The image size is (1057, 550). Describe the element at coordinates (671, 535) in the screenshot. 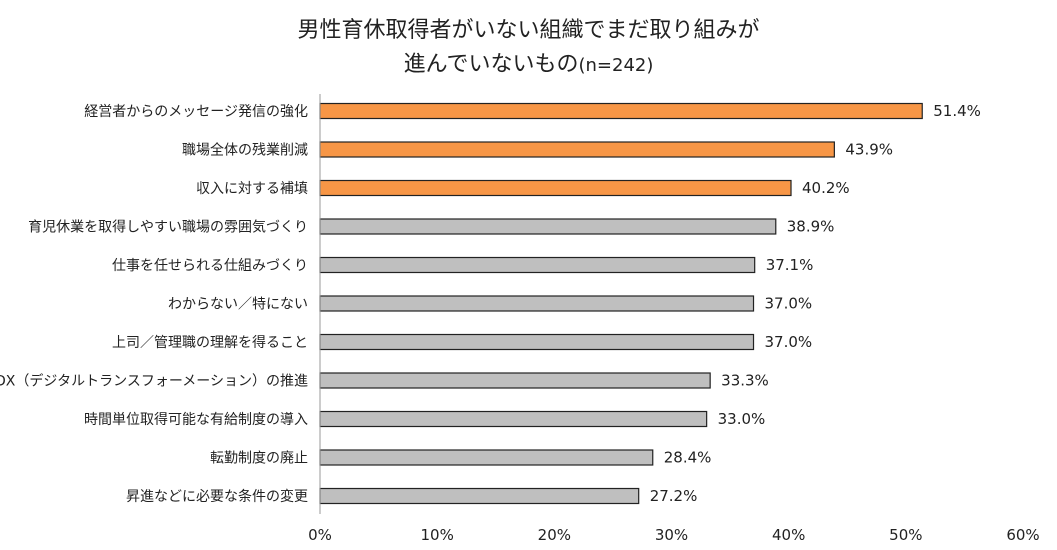

I see `x-tick-label: 30%` at that location.